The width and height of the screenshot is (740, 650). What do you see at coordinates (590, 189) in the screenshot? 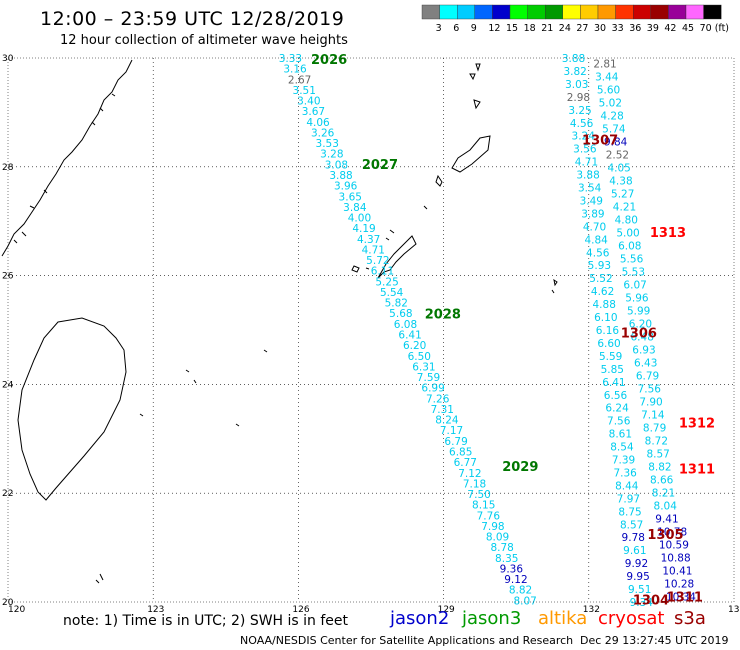
I see `wave-height-value: 3.54` at bounding box center [590, 189].